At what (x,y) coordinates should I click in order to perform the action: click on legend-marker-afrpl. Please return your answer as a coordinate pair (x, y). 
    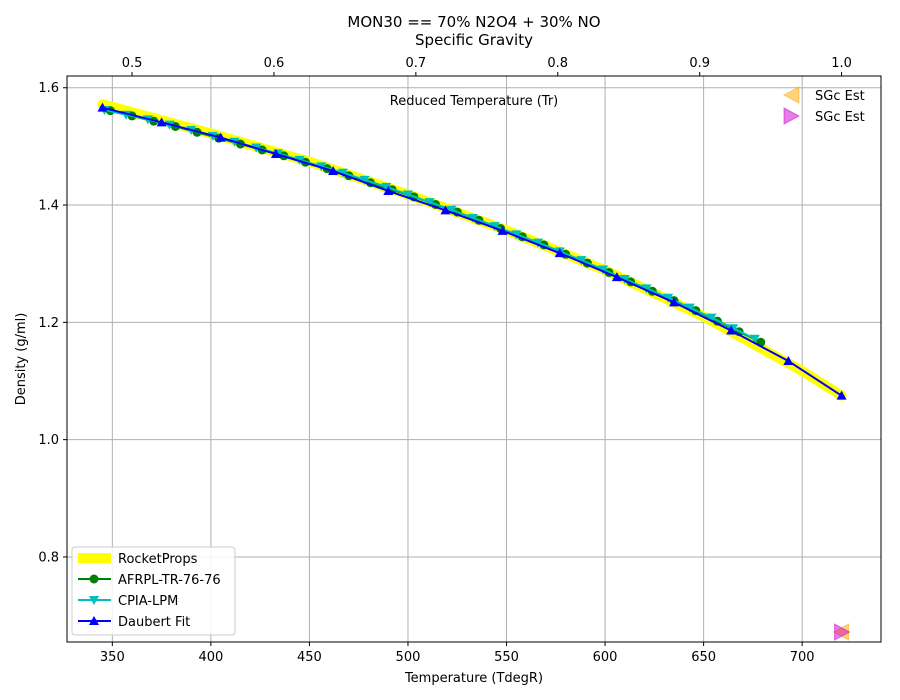
    Looking at the image, I should click on (94, 579).